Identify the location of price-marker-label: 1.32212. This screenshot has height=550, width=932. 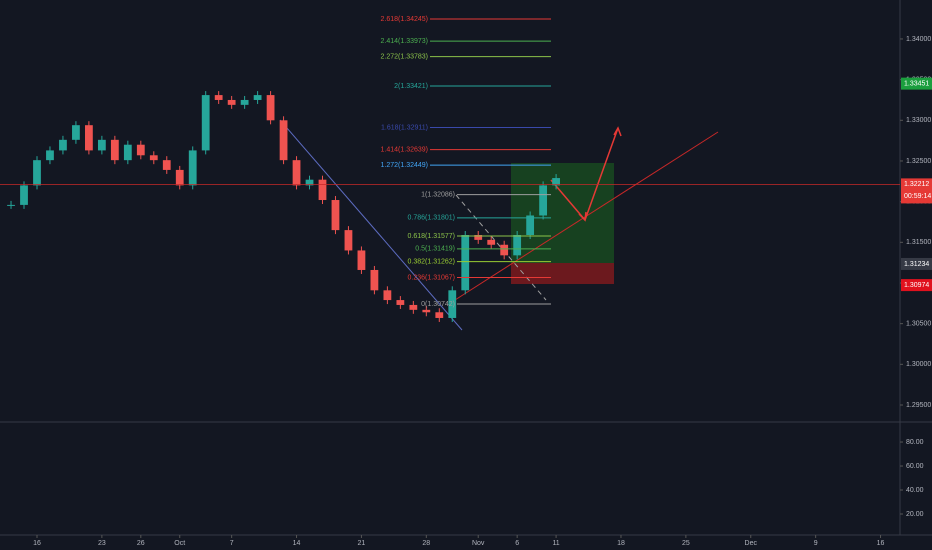
(916, 184).